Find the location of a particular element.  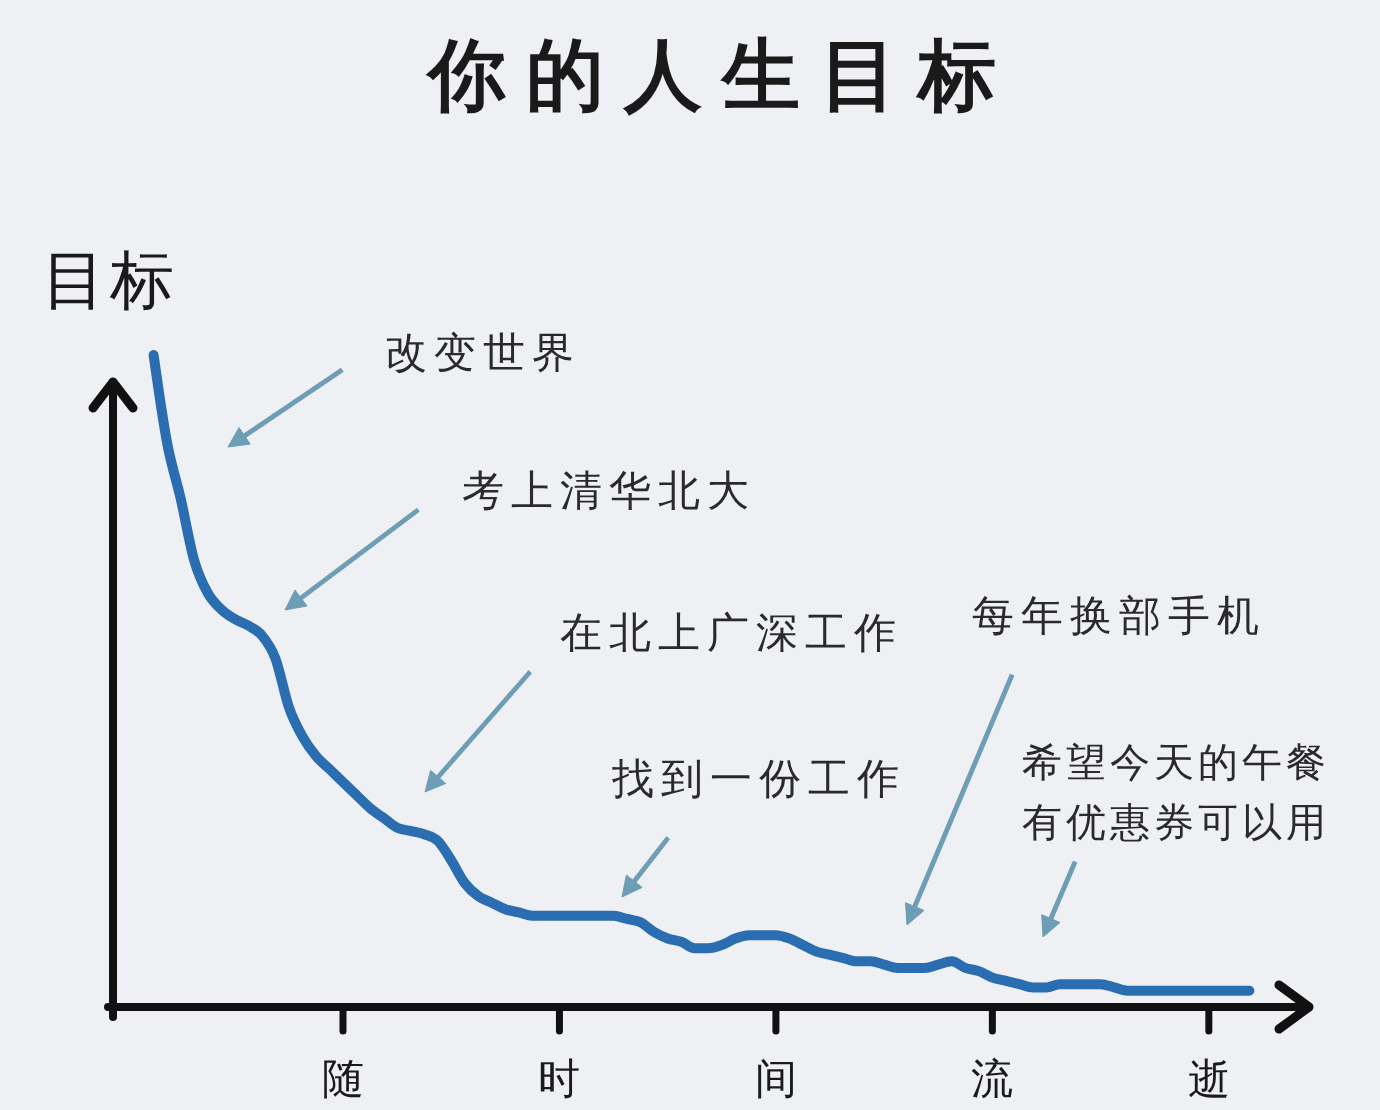

x-tick-label: 随 is located at coordinates (342, 1078).